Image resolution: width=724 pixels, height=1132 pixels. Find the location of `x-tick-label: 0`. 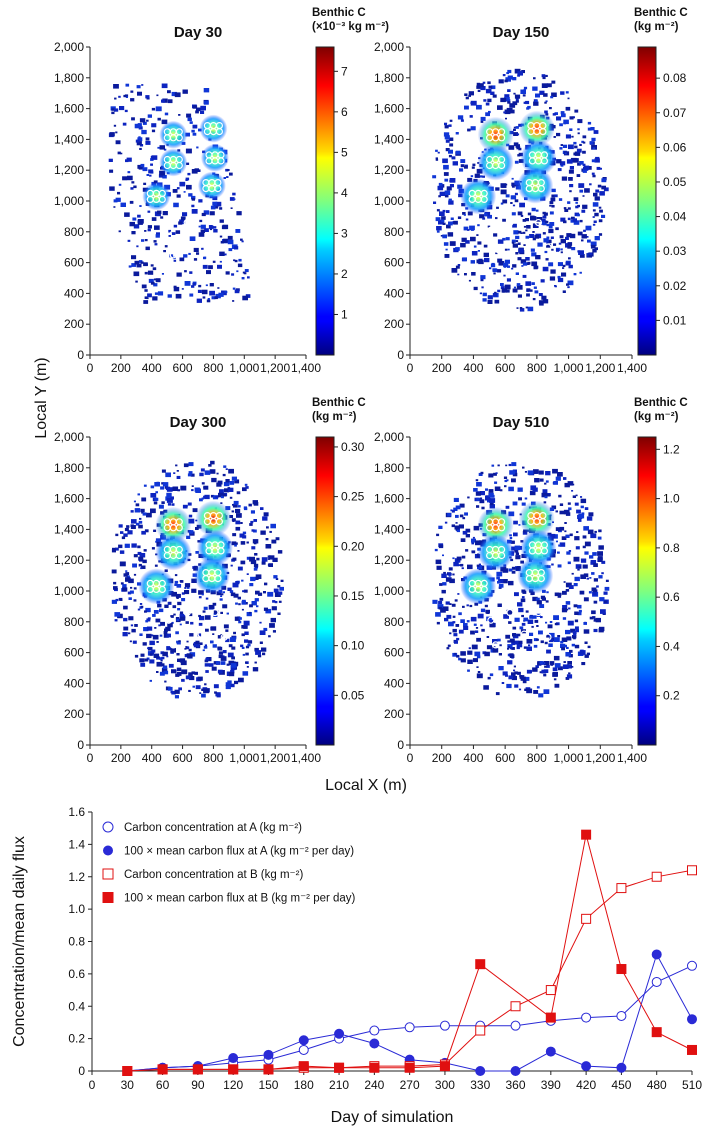

x-tick-label: 0 is located at coordinates (410, 368).